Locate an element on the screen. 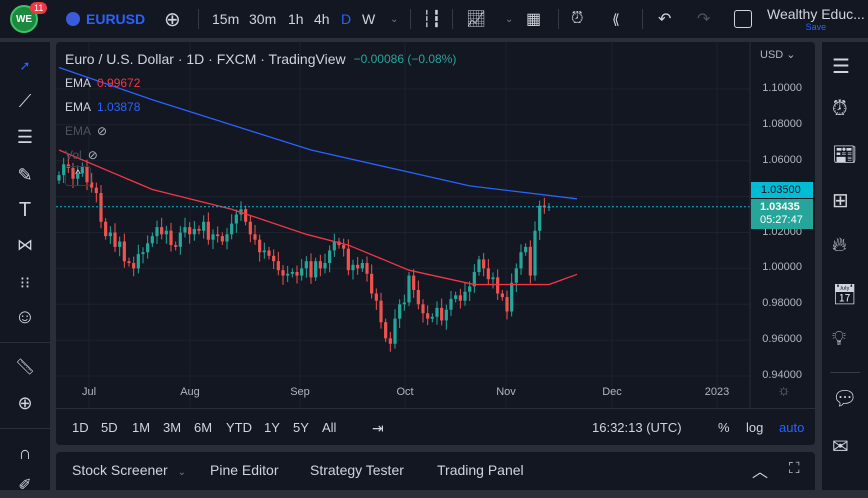  collapse-legend-button: ^ is located at coordinates (78, 176).